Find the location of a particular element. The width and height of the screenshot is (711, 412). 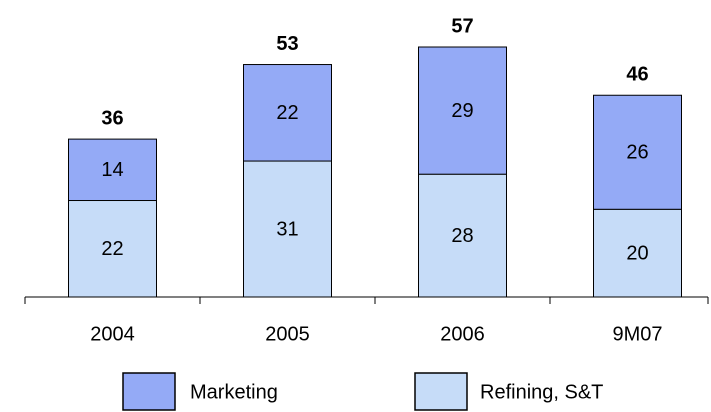

segment-label: 31 is located at coordinates (287, 229).